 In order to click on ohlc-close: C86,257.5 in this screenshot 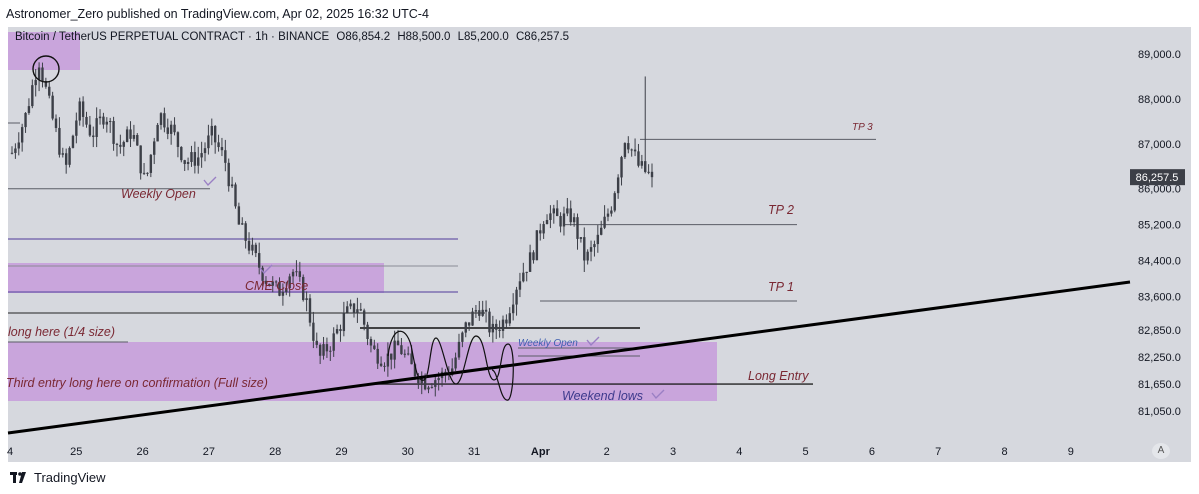, I will do `click(543, 37)`.